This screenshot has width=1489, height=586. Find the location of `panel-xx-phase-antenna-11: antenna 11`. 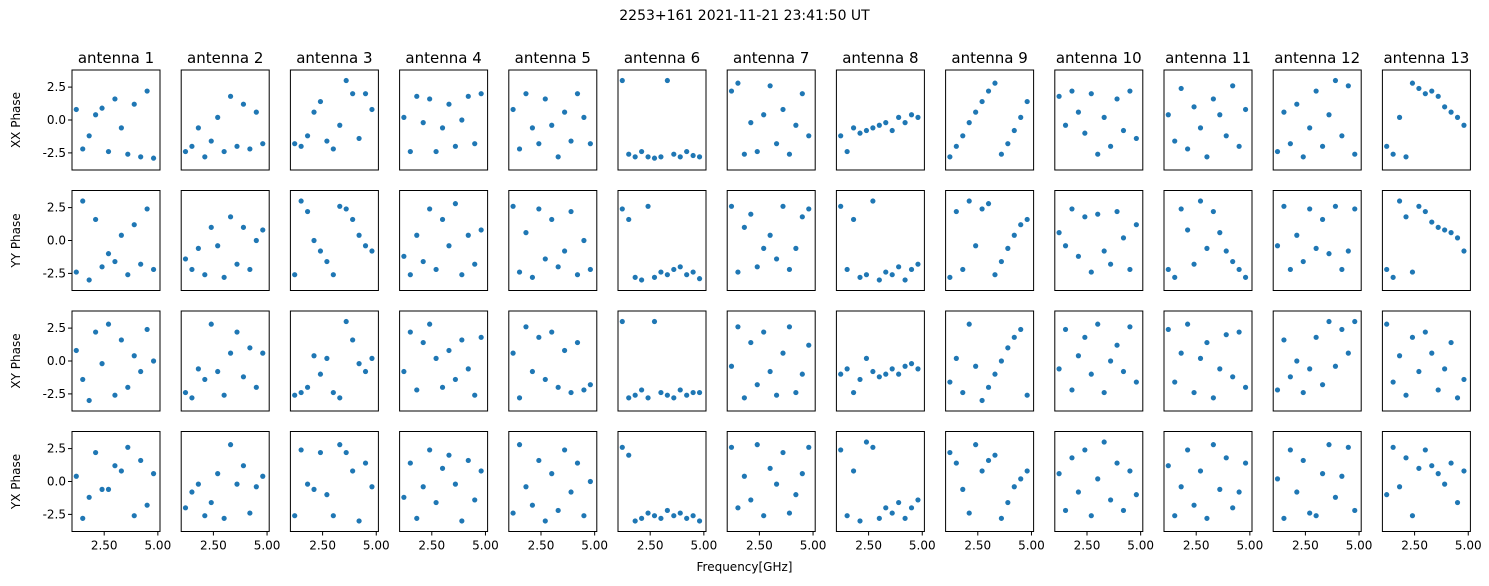

panel-xx-phase-antenna-11: antenna 11 is located at coordinates (1208, 110).